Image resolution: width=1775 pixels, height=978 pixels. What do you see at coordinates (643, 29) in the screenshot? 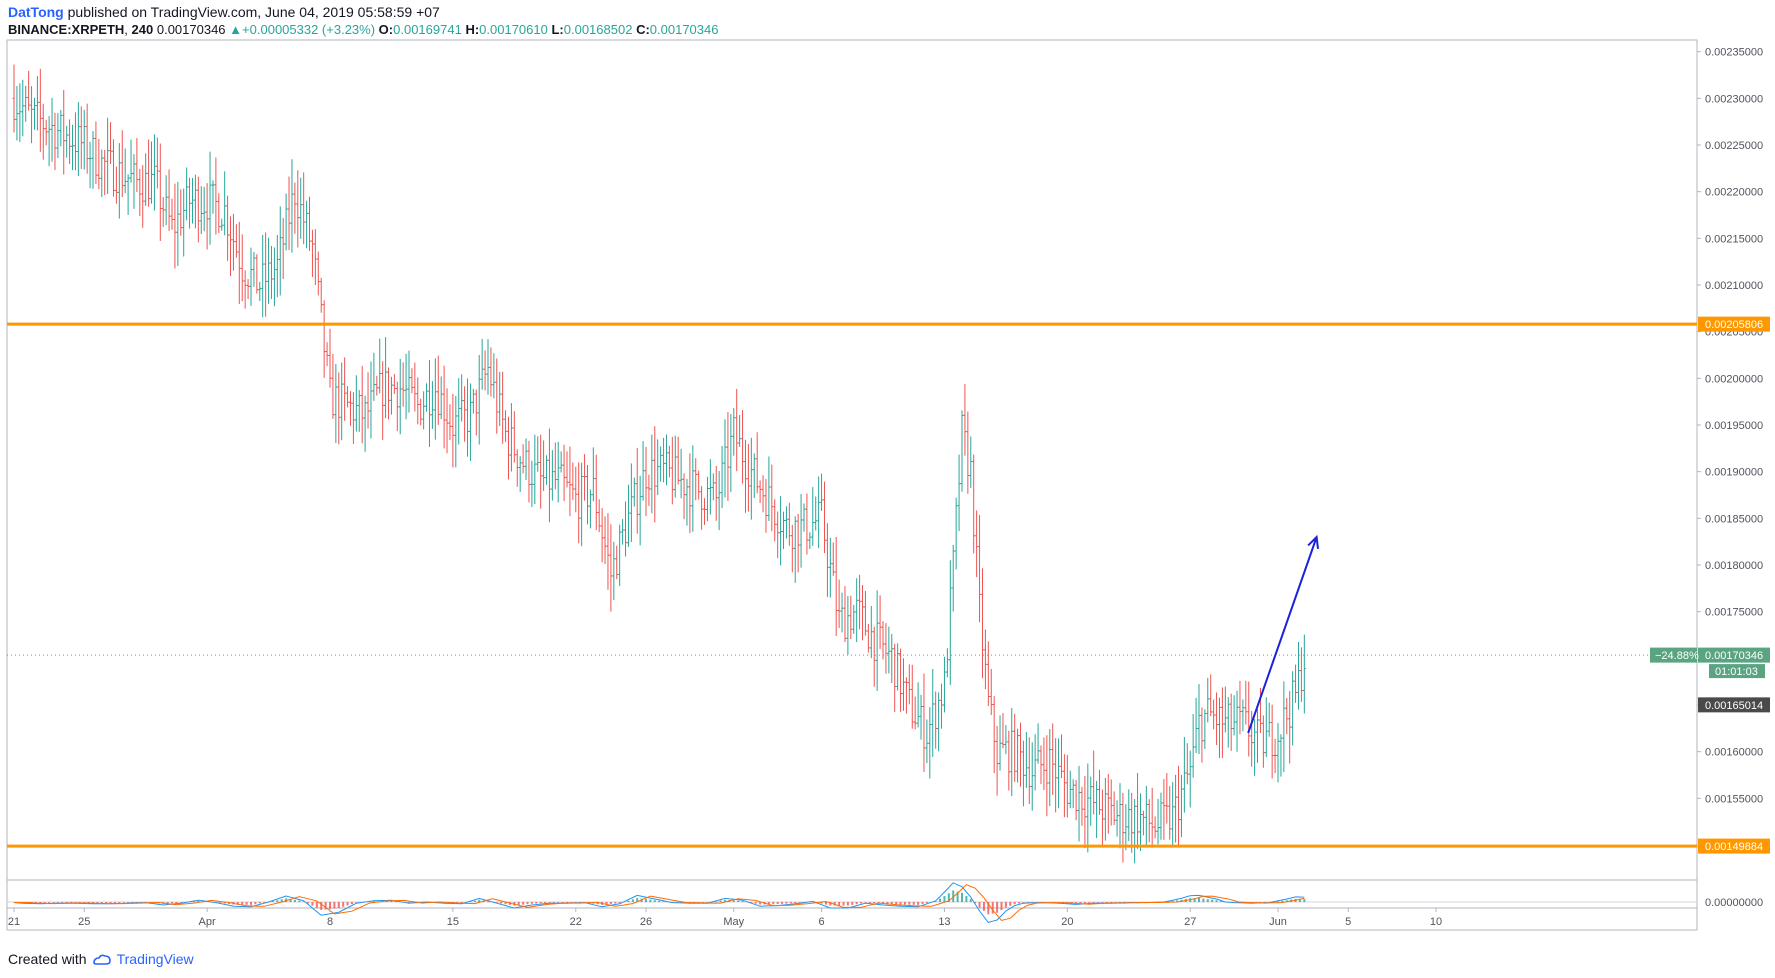
I see `close-label: C:` at bounding box center [643, 29].